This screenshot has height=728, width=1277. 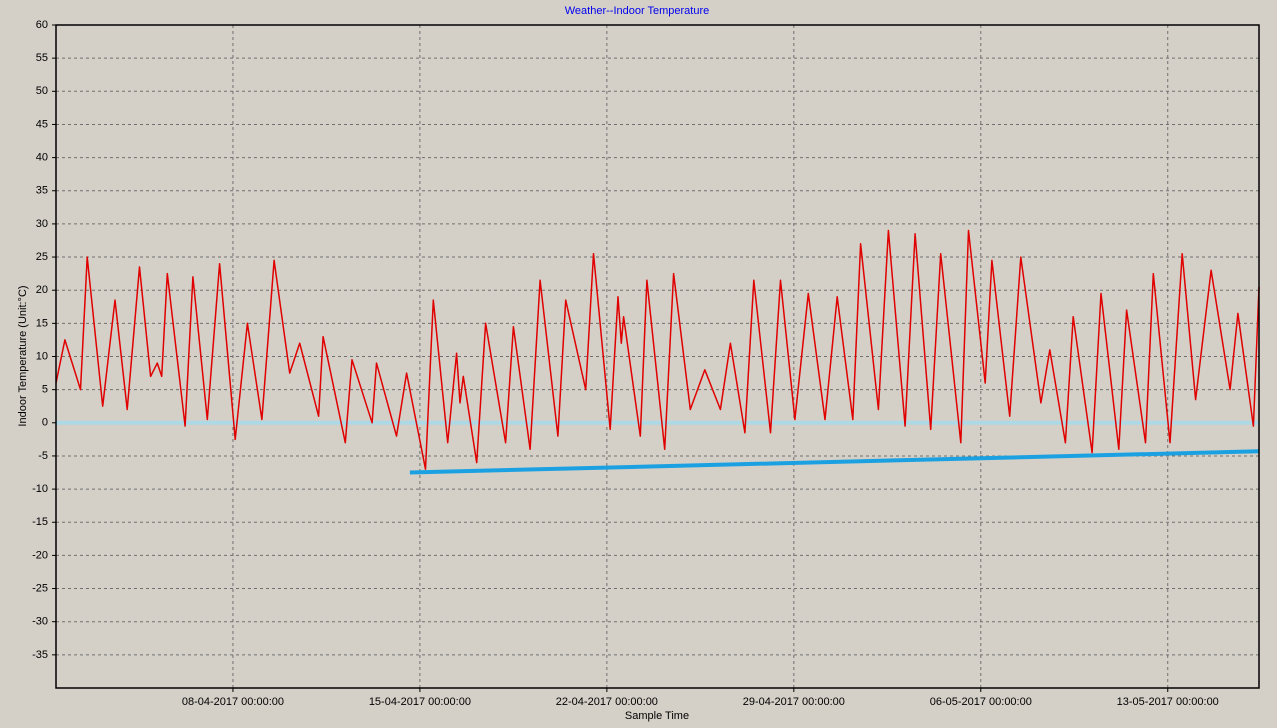 What do you see at coordinates (40, 522) in the screenshot?
I see `y-tick-label: -15` at bounding box center [40, 522].